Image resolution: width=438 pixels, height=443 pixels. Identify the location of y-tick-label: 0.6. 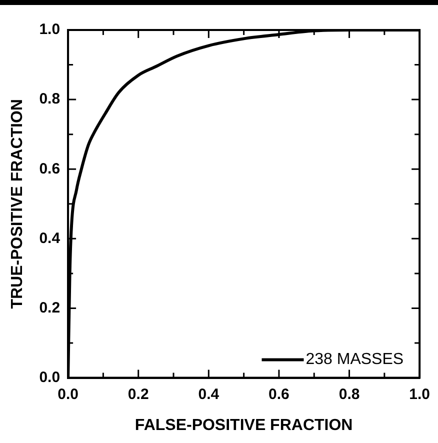
(49, 169).